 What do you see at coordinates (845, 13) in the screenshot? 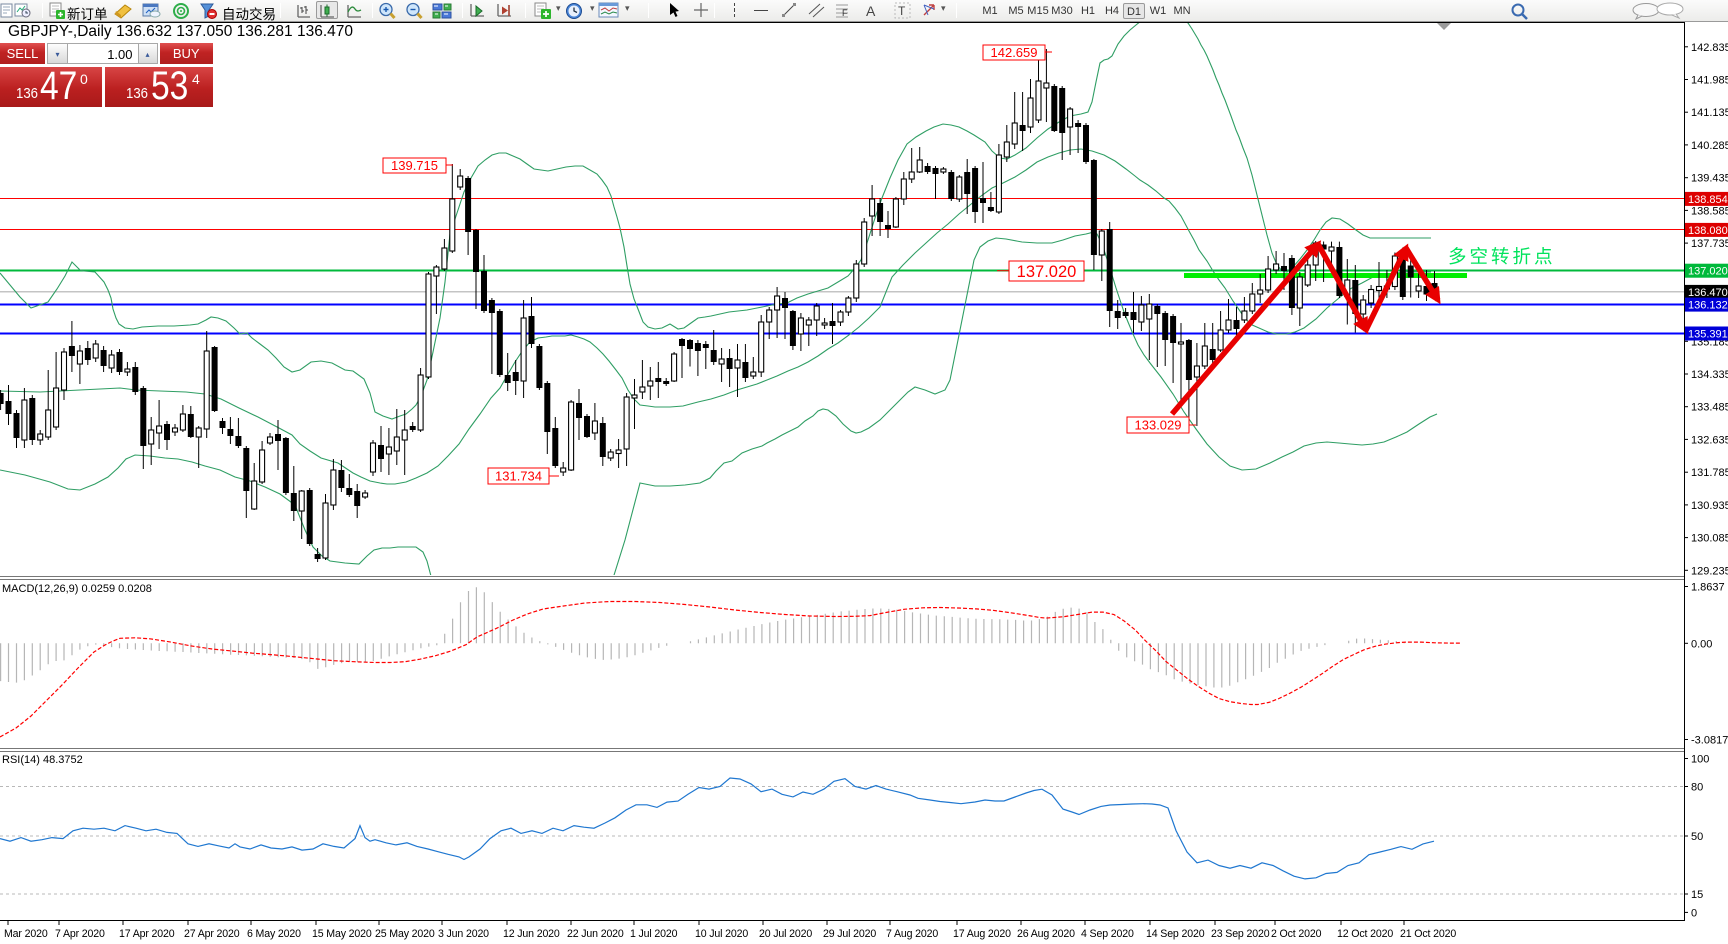
I see `svg-text: F` at bounding box center [845, 13].